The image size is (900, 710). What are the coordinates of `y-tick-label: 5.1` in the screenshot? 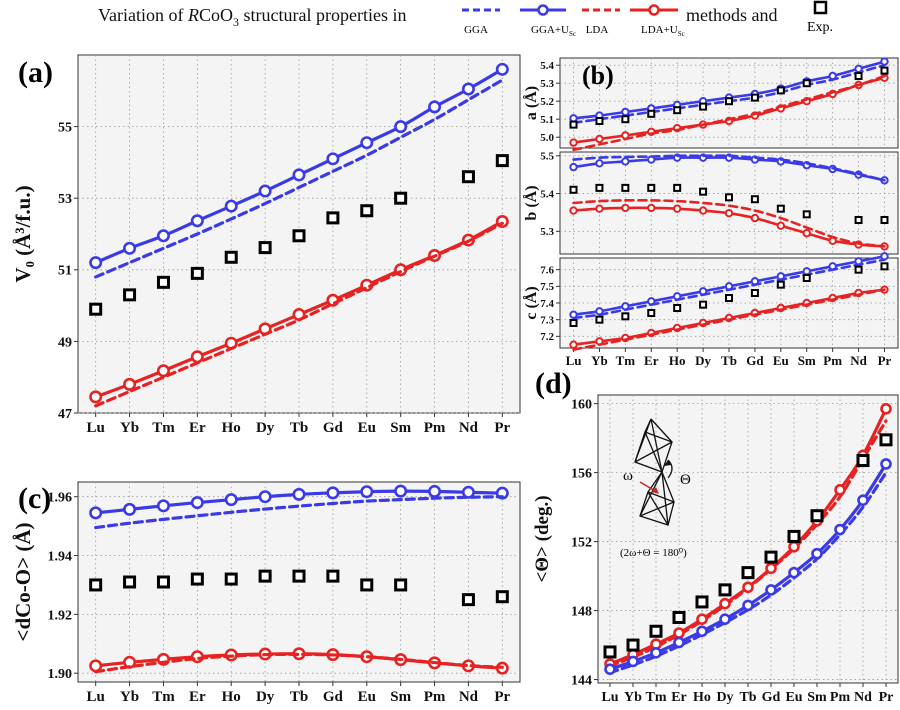 It's located at (547, 120).